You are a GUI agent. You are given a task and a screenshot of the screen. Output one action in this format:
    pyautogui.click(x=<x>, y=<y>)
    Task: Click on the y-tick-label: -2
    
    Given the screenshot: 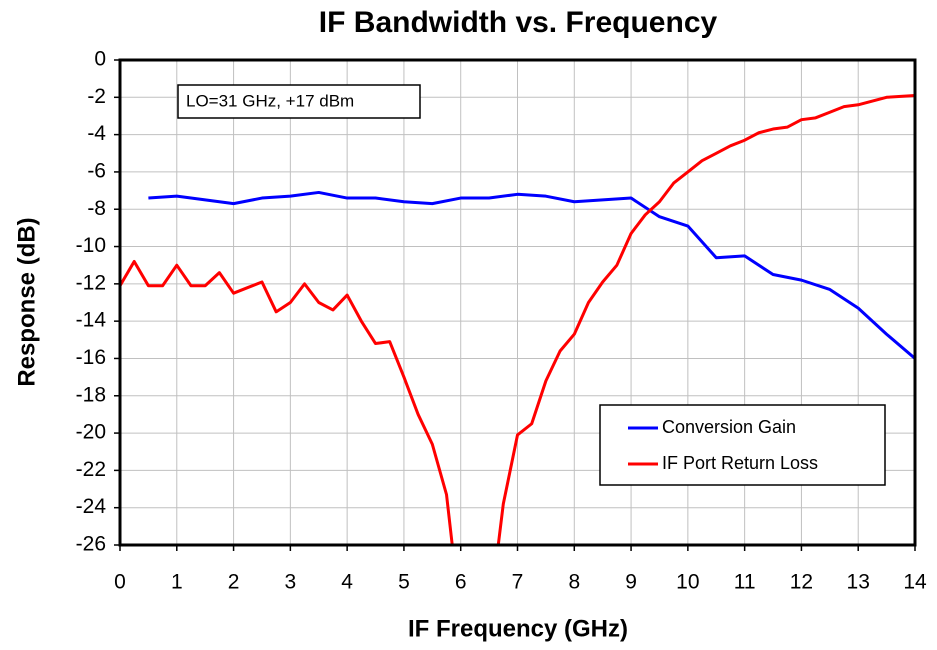 What is the action you would take?
    pyautogui.click(x=96, y=96)
    